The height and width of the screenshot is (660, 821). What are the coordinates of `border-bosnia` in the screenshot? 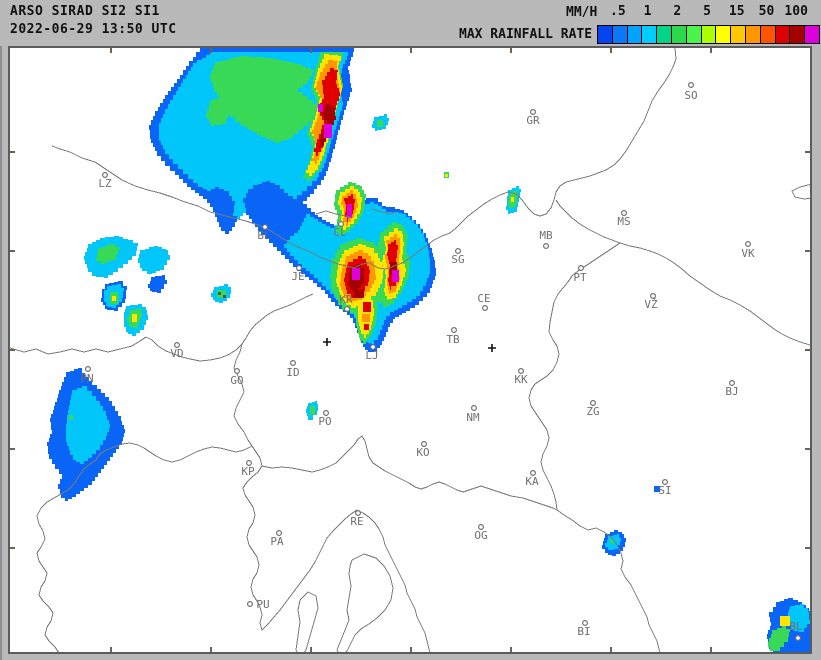 It's located at (609, 583).